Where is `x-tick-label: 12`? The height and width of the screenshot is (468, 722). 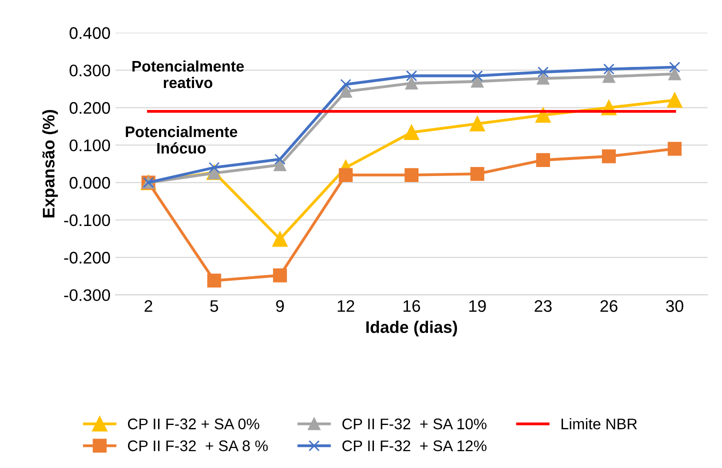
x-tick-label: 12 is located at coordinates (346, 306).